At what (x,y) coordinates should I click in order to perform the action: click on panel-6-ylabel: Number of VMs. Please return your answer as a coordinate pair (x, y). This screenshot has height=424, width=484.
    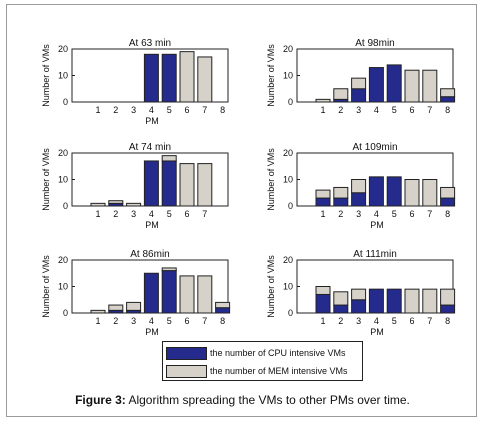
    Looking at the image, I should click on (271, 286).